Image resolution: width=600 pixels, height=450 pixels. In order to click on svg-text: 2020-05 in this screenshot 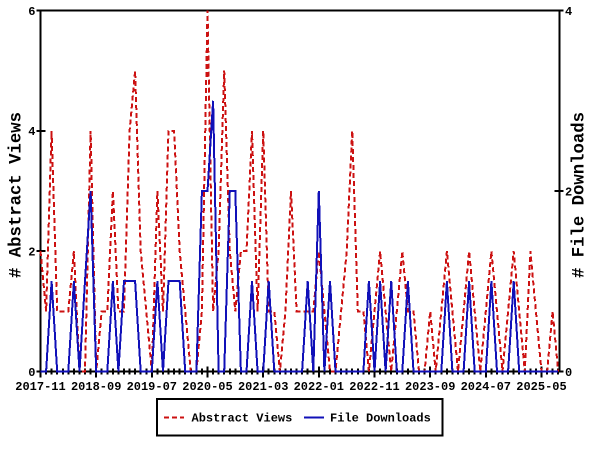, I will do `click(207, 387)`.